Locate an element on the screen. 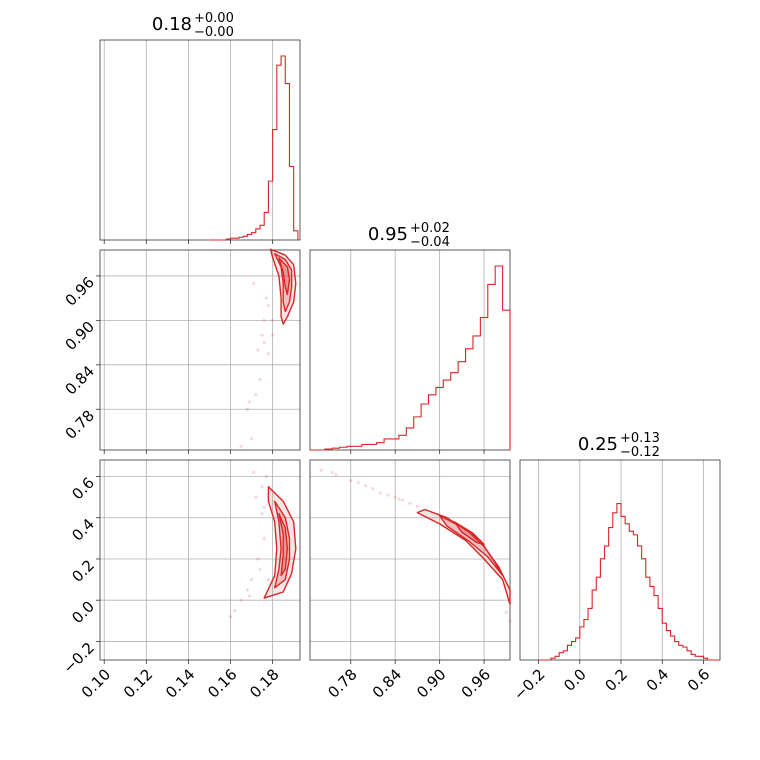 The image size is (760, 760). title-param-0-minus: −0.00 is located at coordinates (214, 32).